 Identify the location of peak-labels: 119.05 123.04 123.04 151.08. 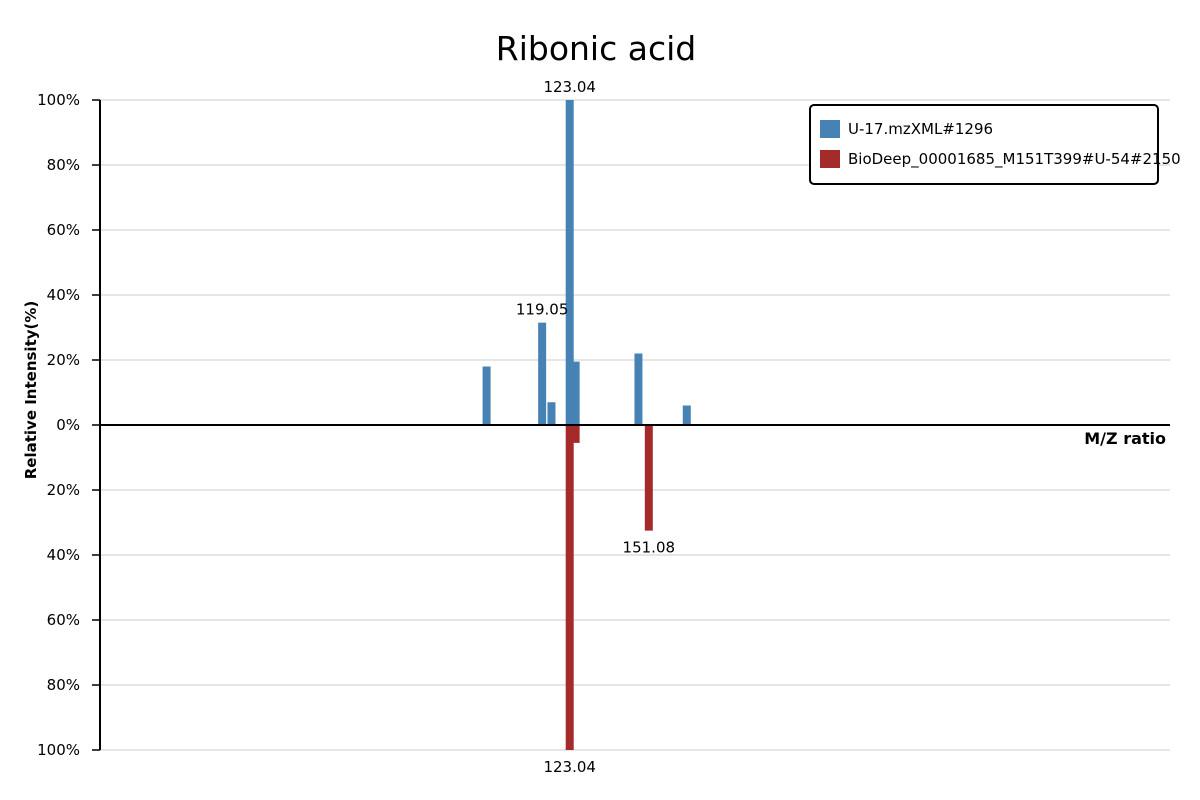
(595, 427).